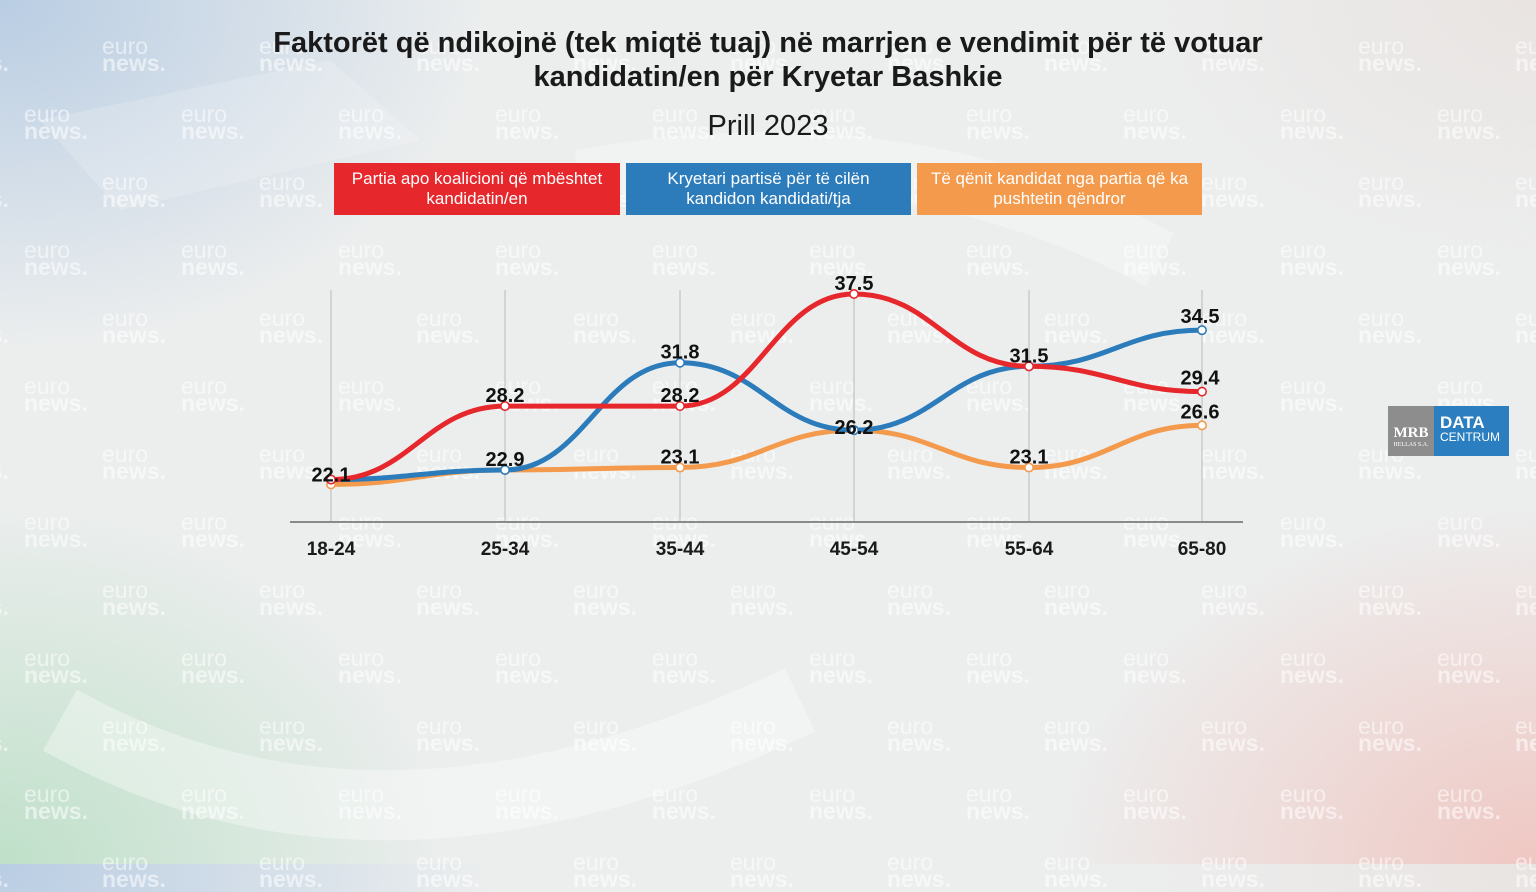 This screenshot has height=892, width=1536. I want to click on data-text: DATA, so click(1462, 422).